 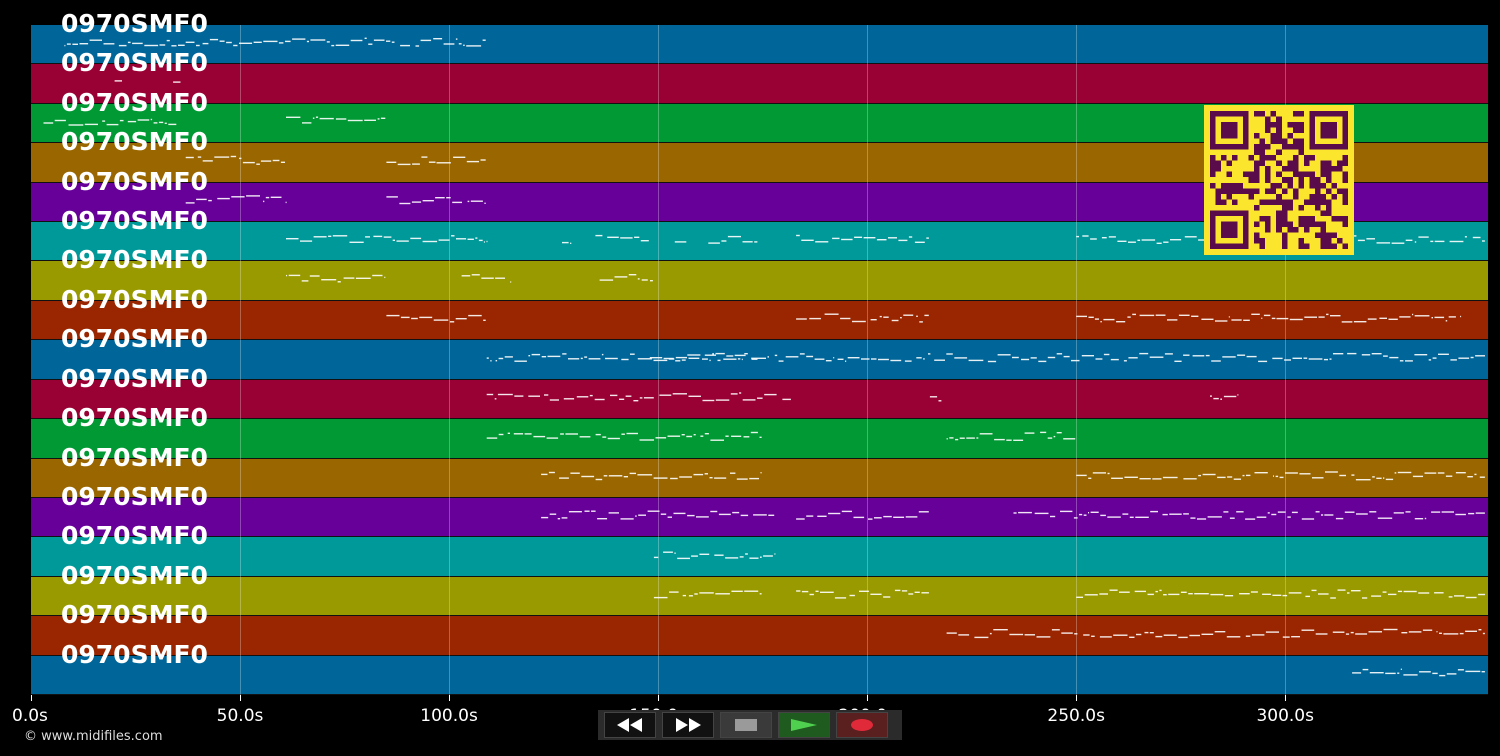 What do you see at coordinates (862, 725) in the screenshot?
I see `record-button` at bounding box center [862, 725].